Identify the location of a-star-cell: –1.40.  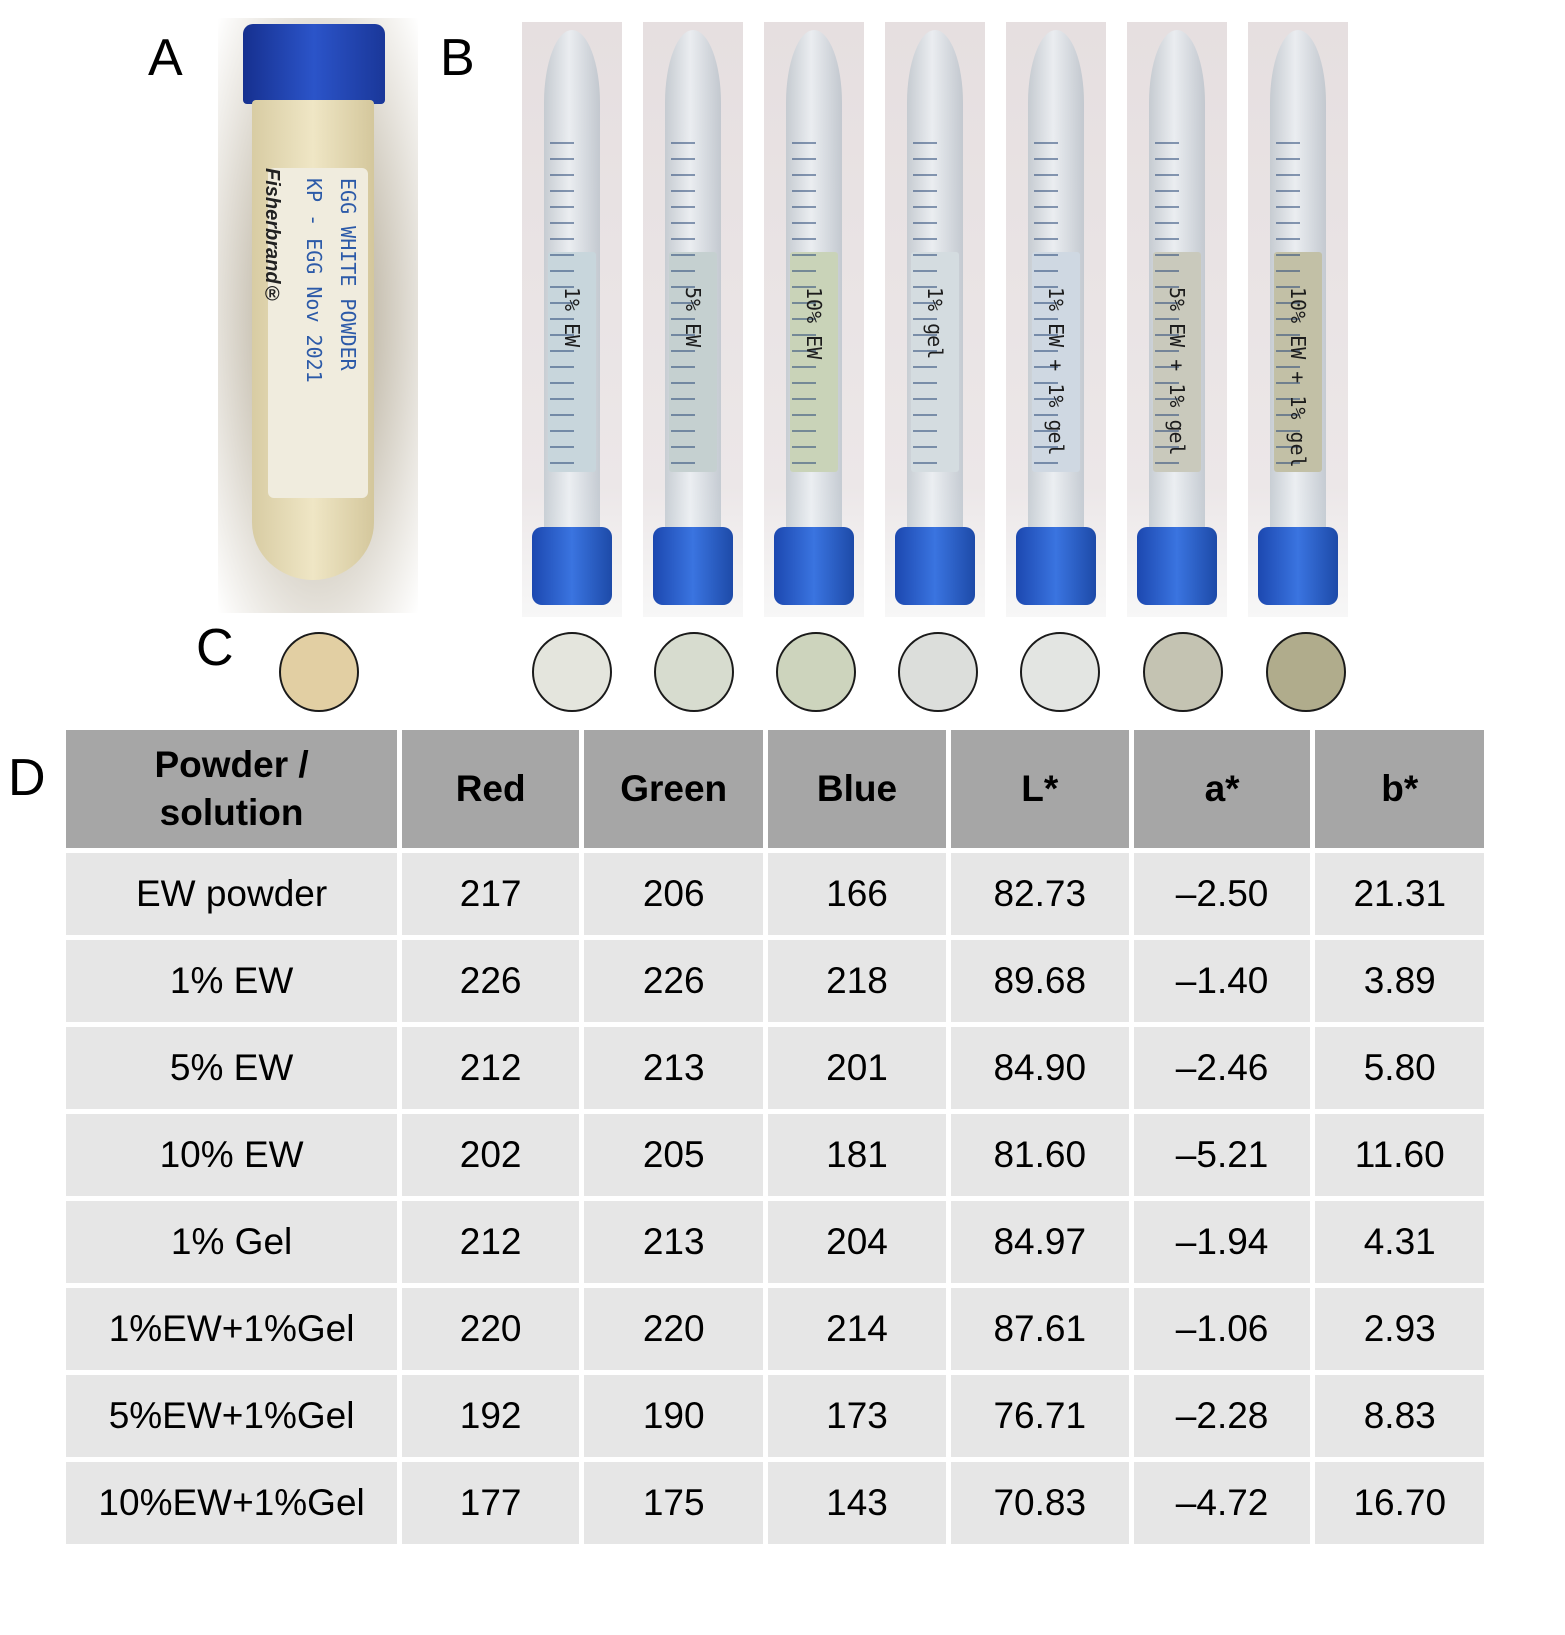
(1222, 981).